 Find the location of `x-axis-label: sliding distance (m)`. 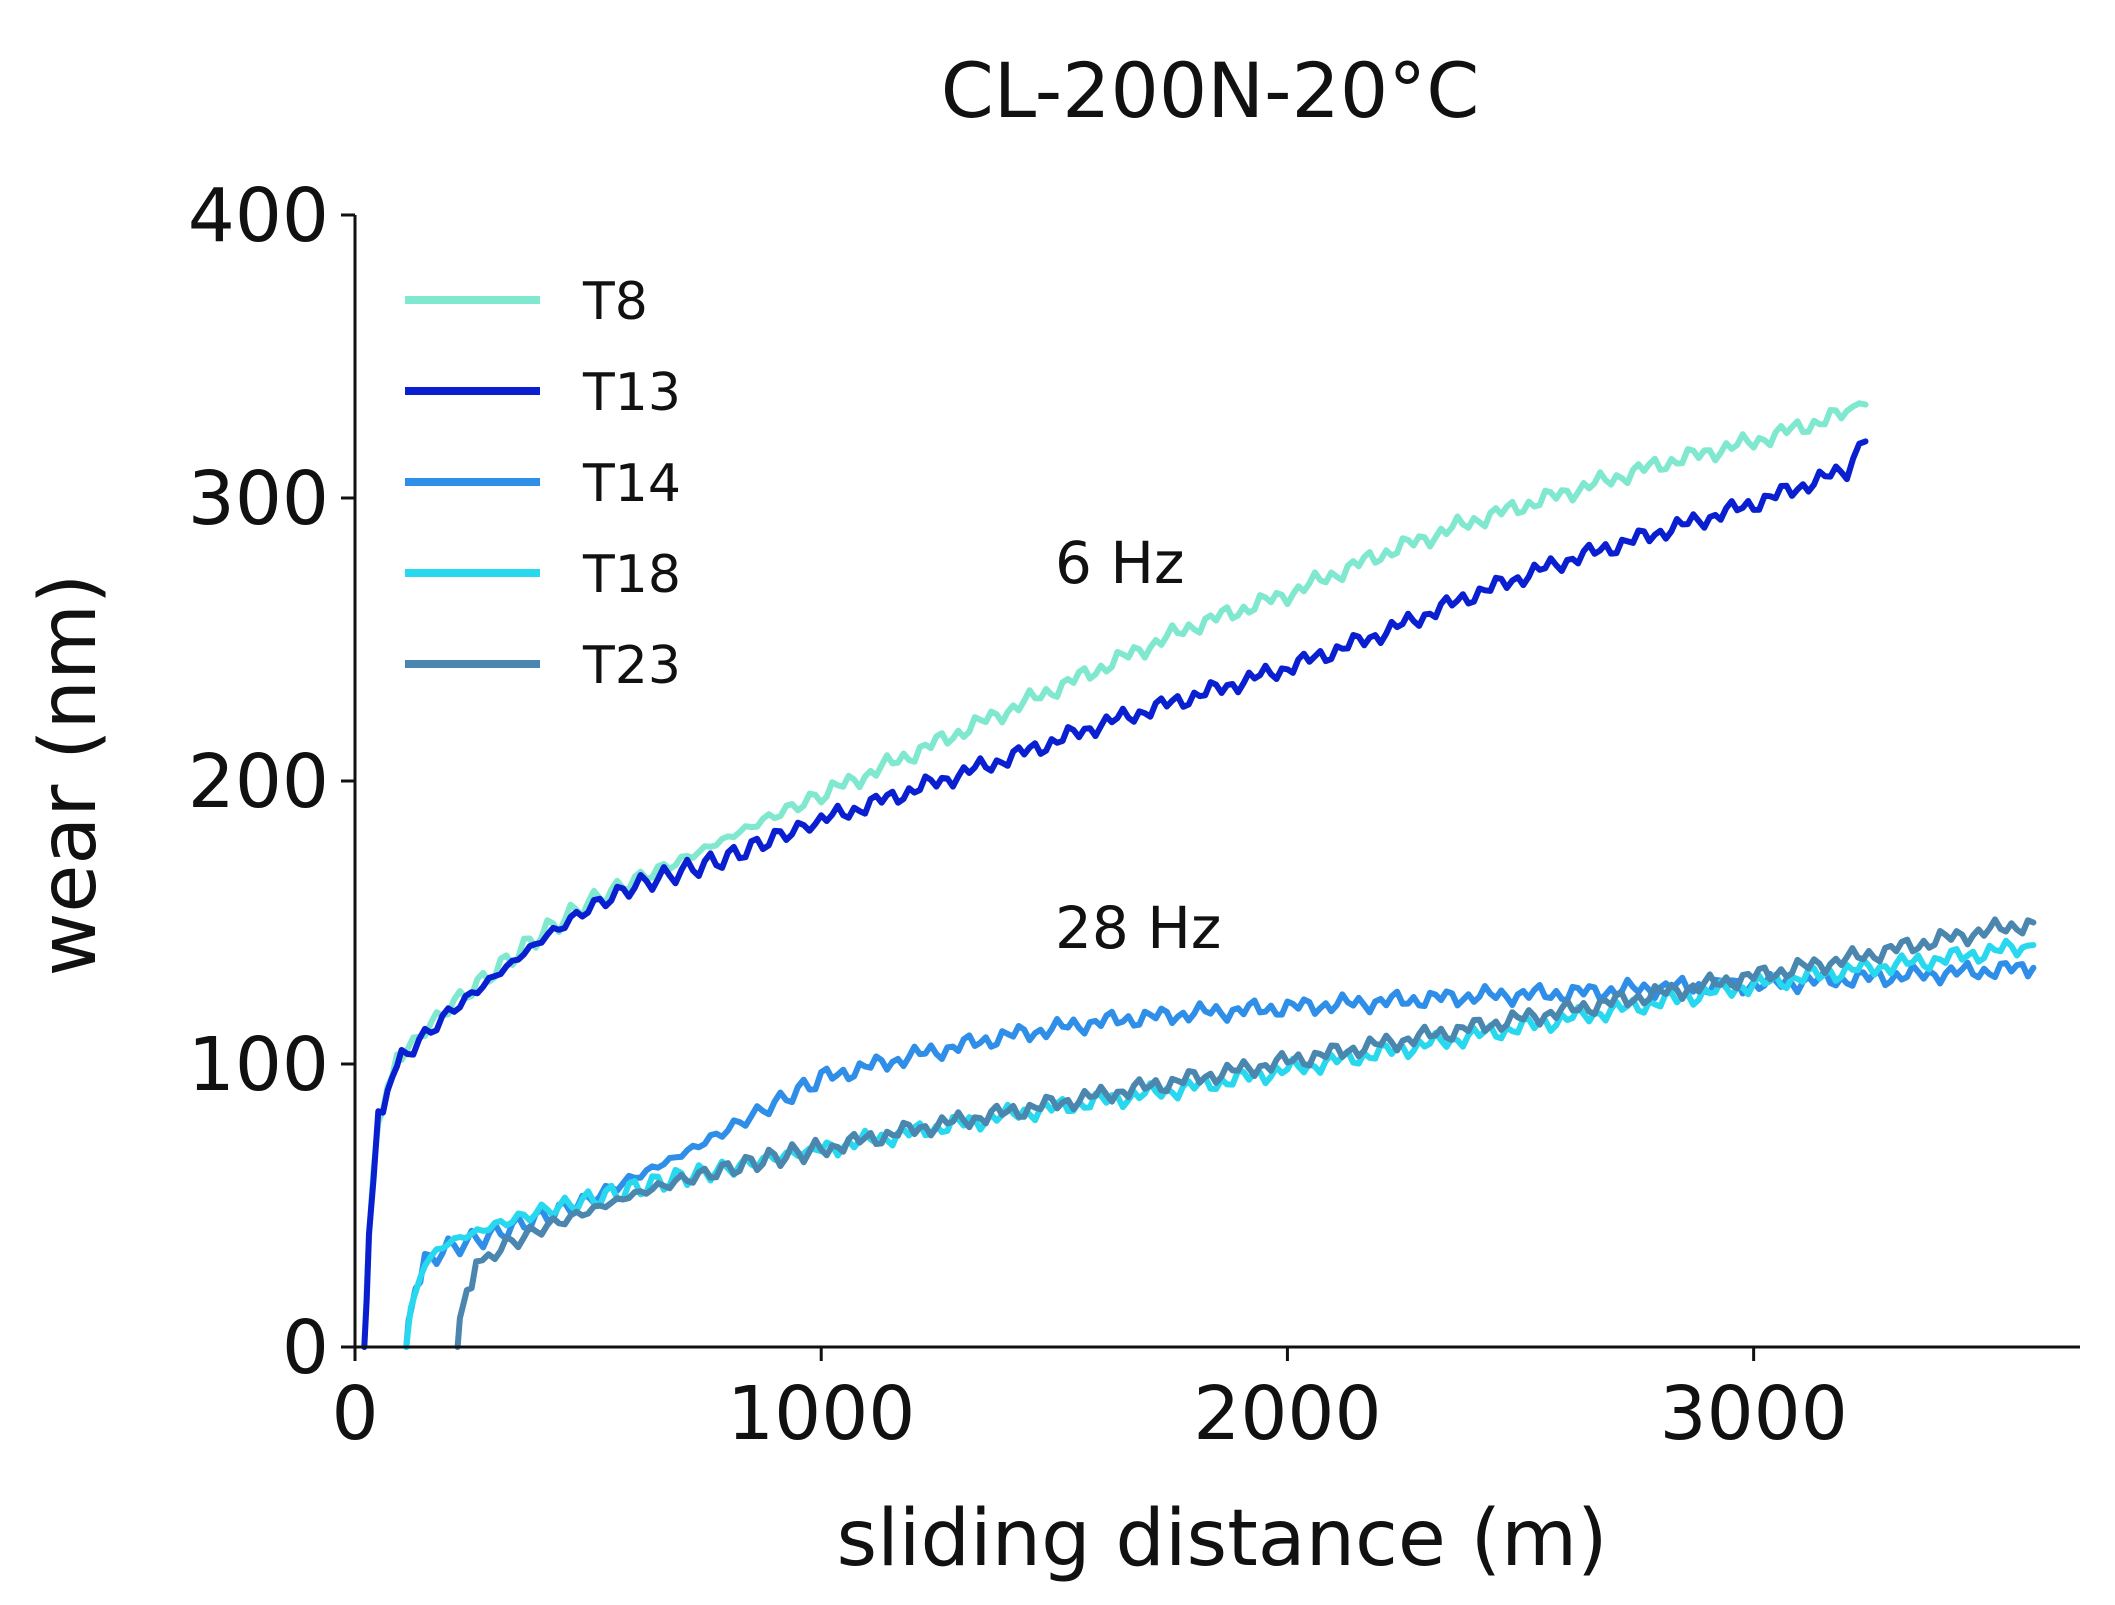

x-axis-label: sliding distance (m) is located at coordinates (1221, 1539).